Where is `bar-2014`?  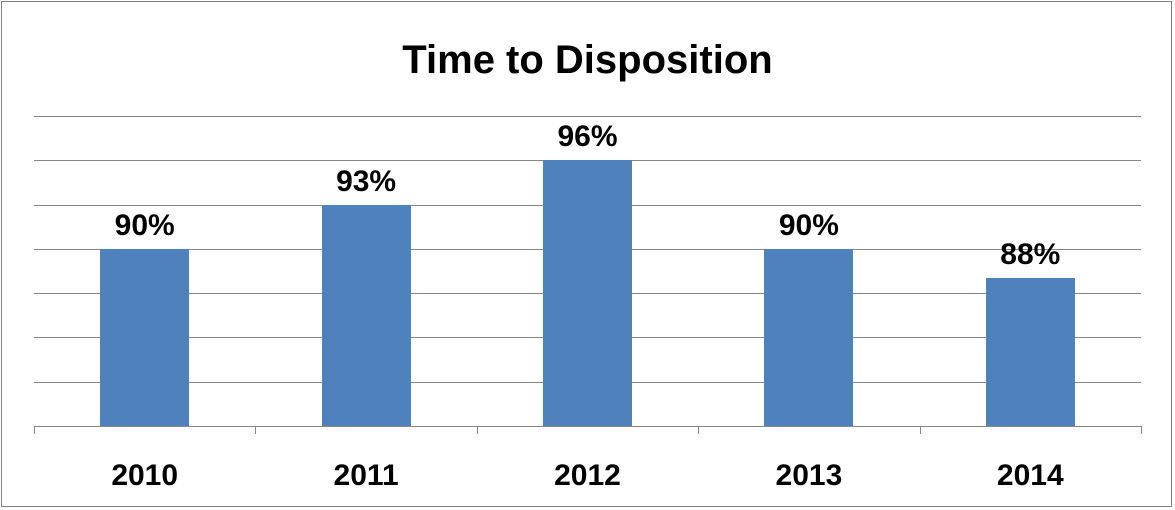 bar-2014 is located at coordinates (1030, 352).